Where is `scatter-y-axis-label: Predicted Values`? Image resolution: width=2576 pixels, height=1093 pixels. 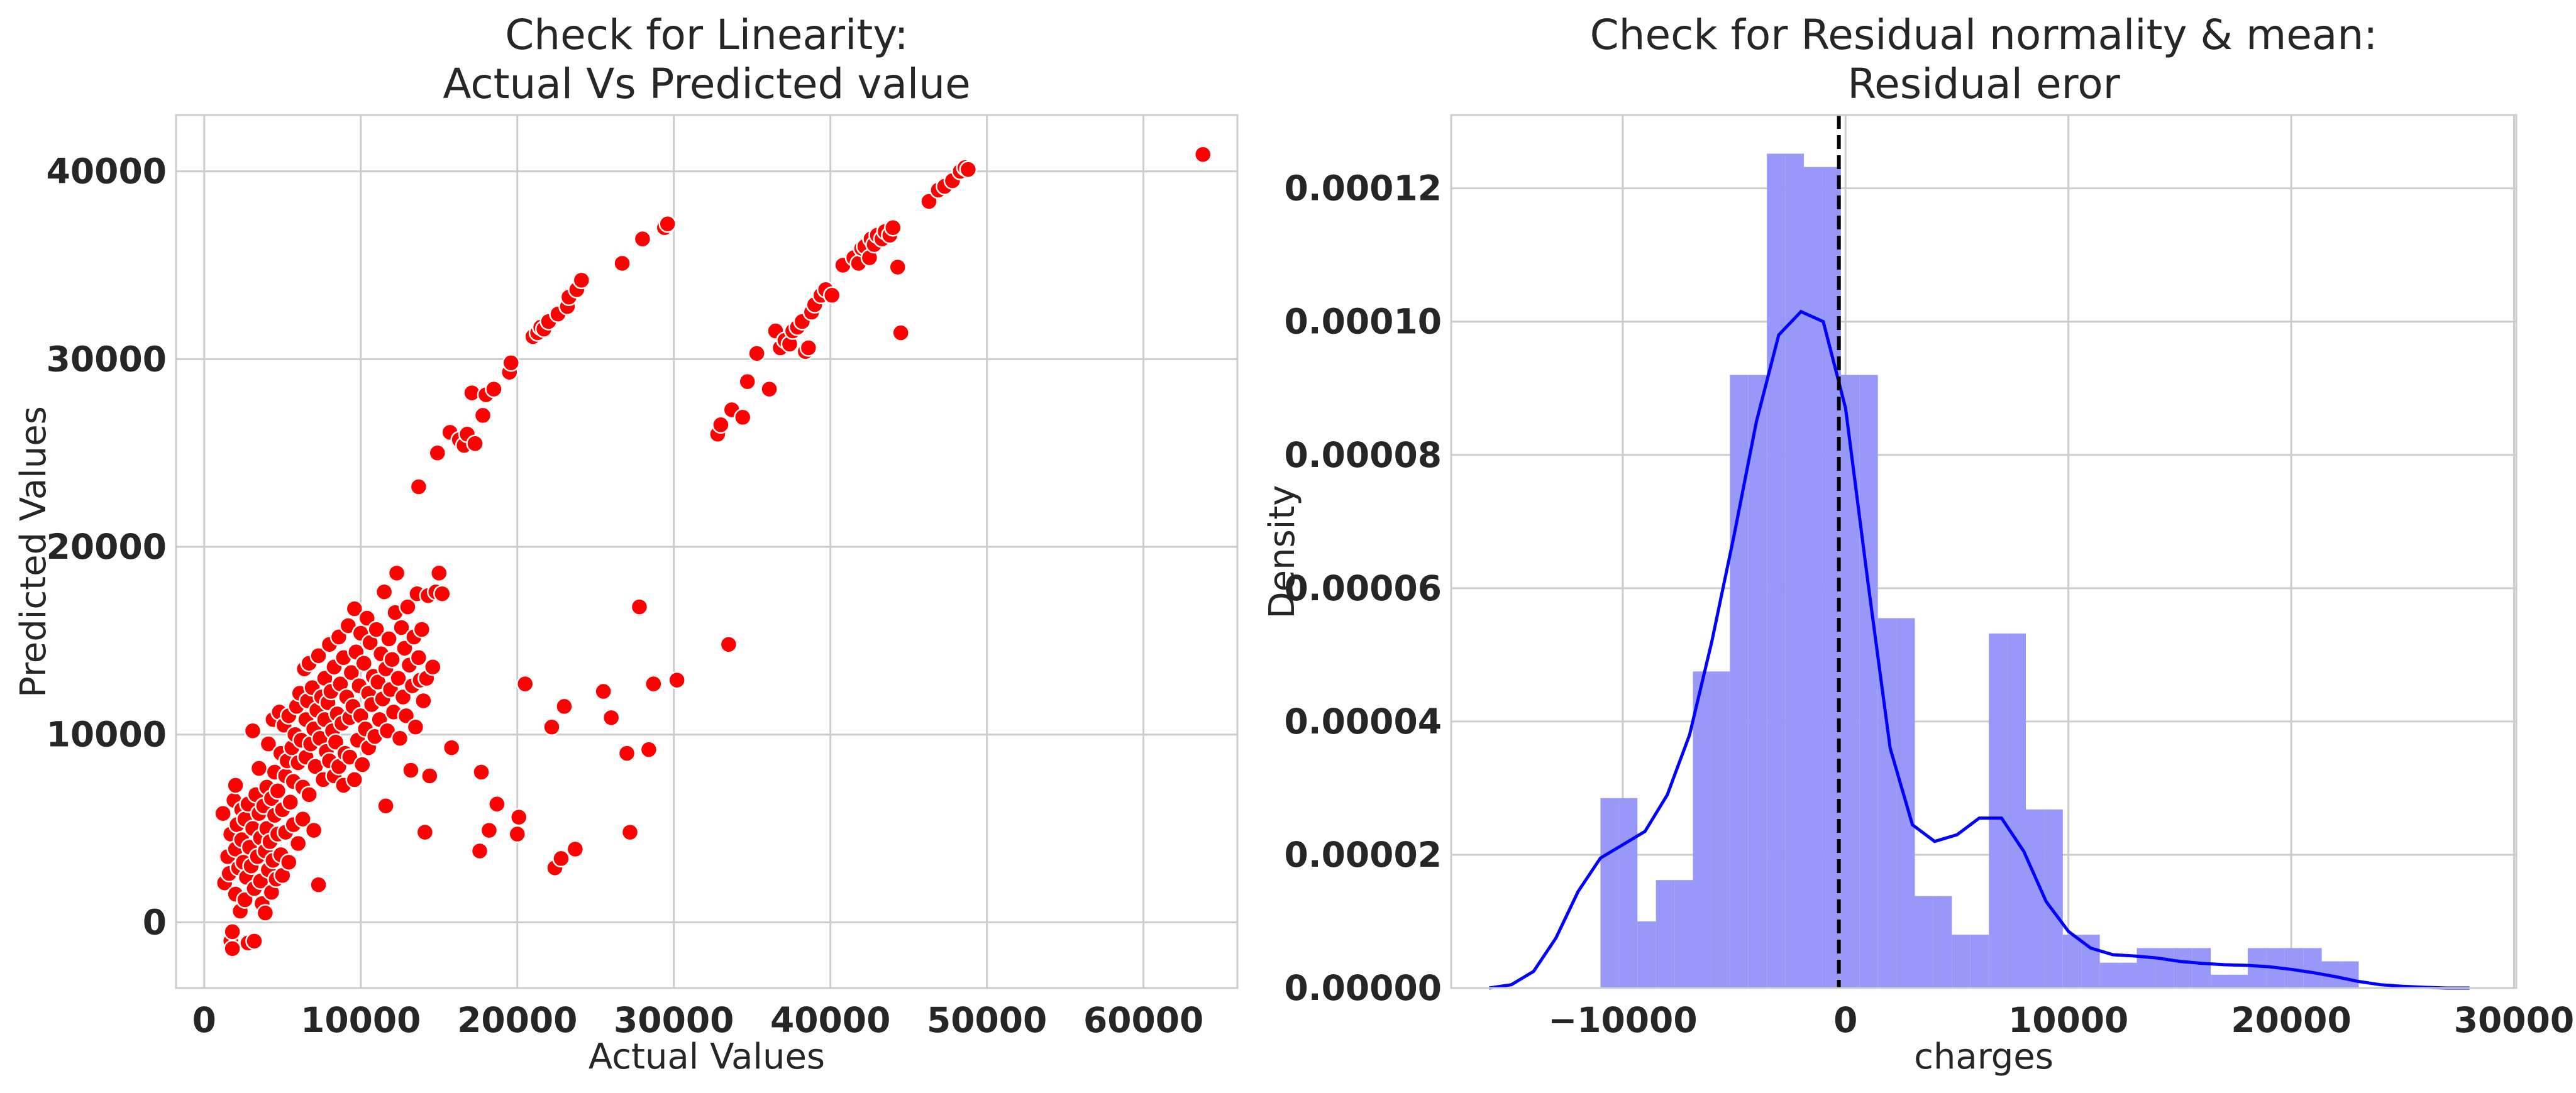
scatter-y-axis-label: Predicted Values is located at coordinates (33, 552).